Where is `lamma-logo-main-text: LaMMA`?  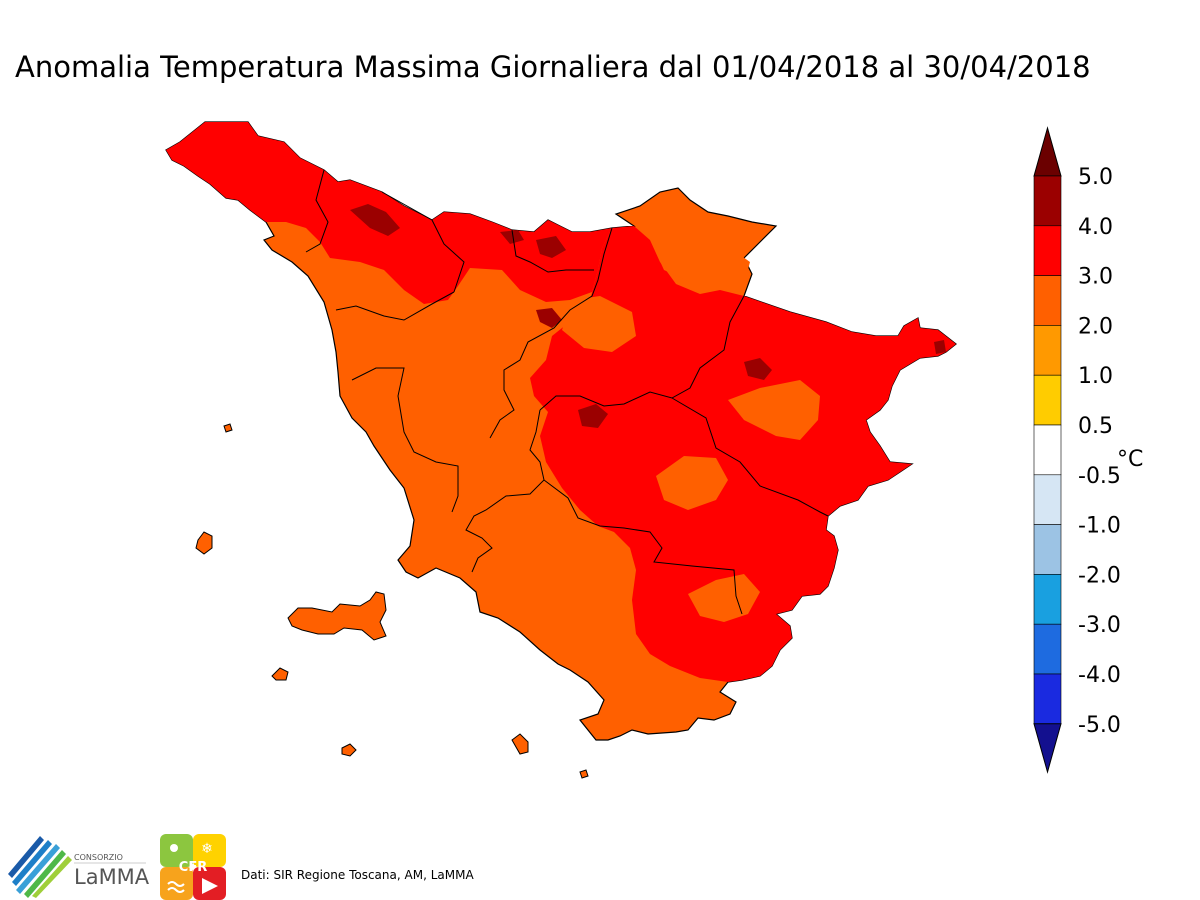 lamma-logo-main-text: LaMMA is located at coordinates (112, 877).